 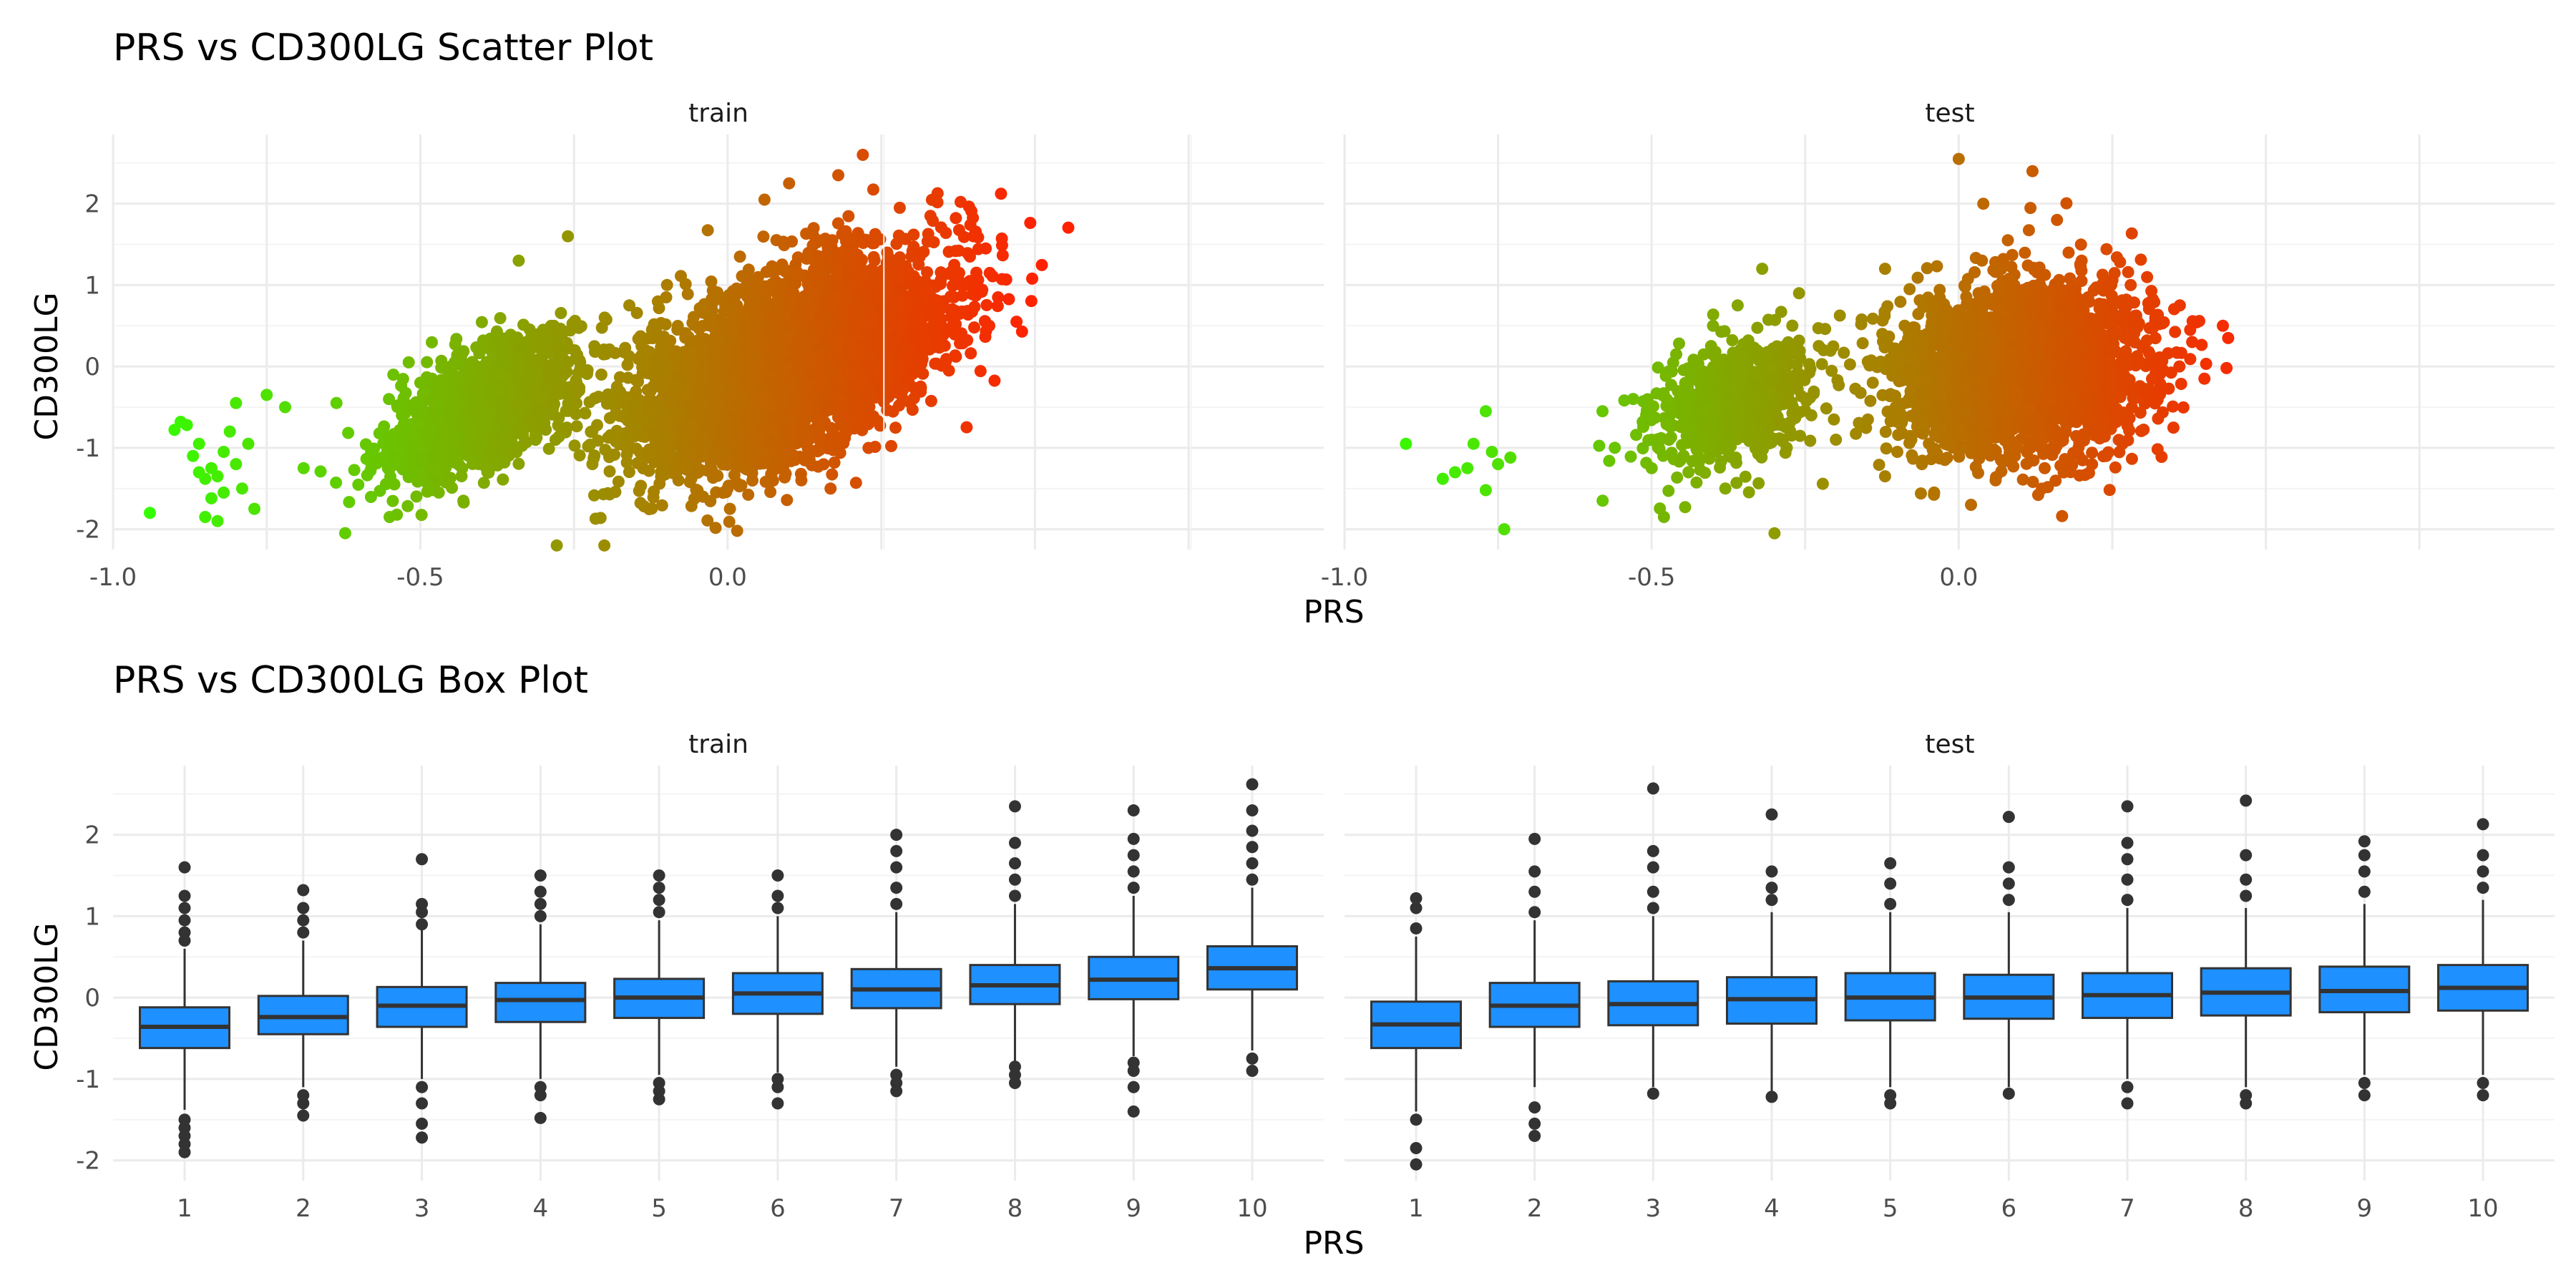 I want to click on scatter-y-axis-label: CD300LG, so click(x=47, y=366).